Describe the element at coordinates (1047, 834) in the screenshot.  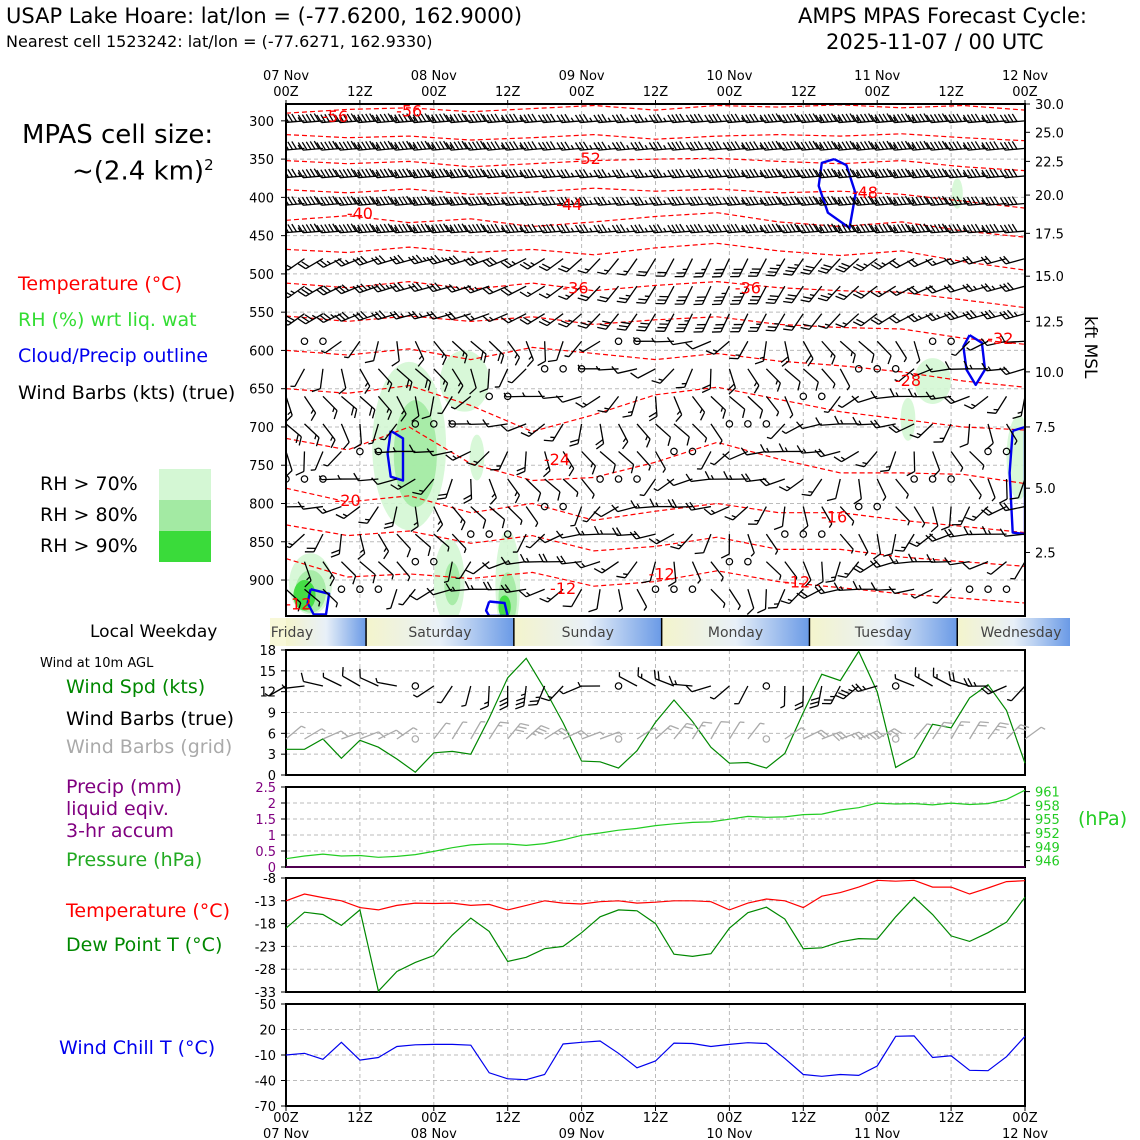
I see `panel-right-tick-label: 952` at that location.